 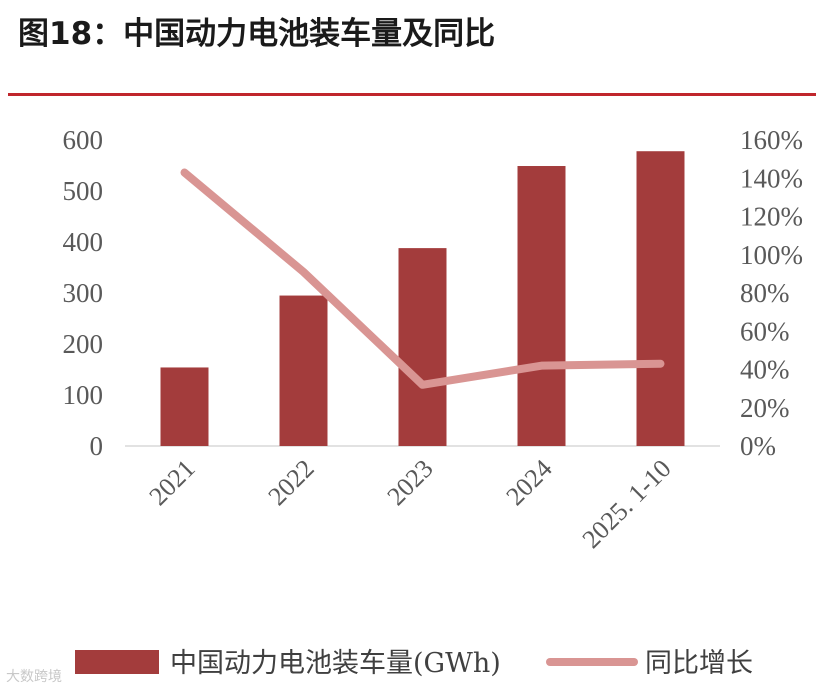 I want to click on right-tick-label: 140%, so click(x=771, y=178).